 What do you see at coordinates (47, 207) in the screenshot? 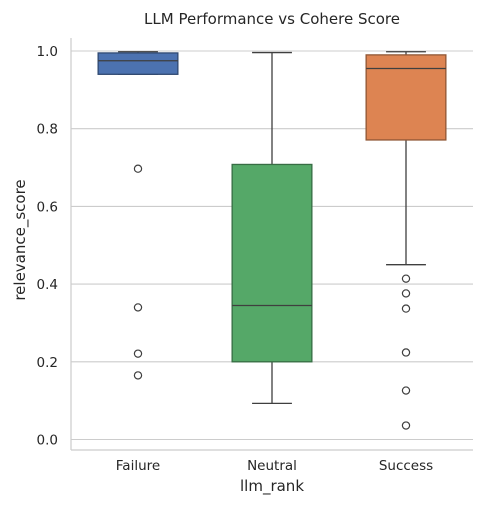
I see `y-tick-label: 0.6` at bounding box center [47, 207].